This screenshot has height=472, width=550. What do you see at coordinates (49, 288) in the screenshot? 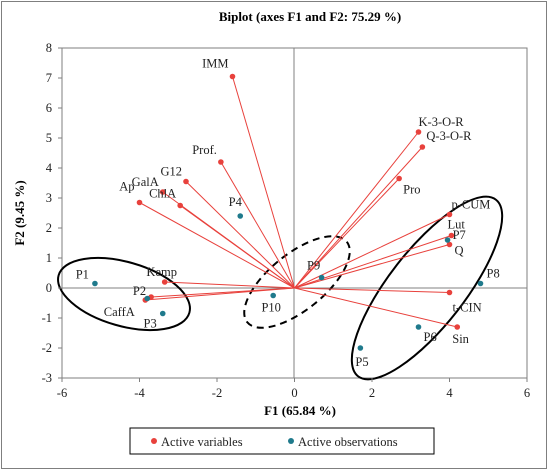
I see `y-tick-label: 0` at bounding box center [49, 288].